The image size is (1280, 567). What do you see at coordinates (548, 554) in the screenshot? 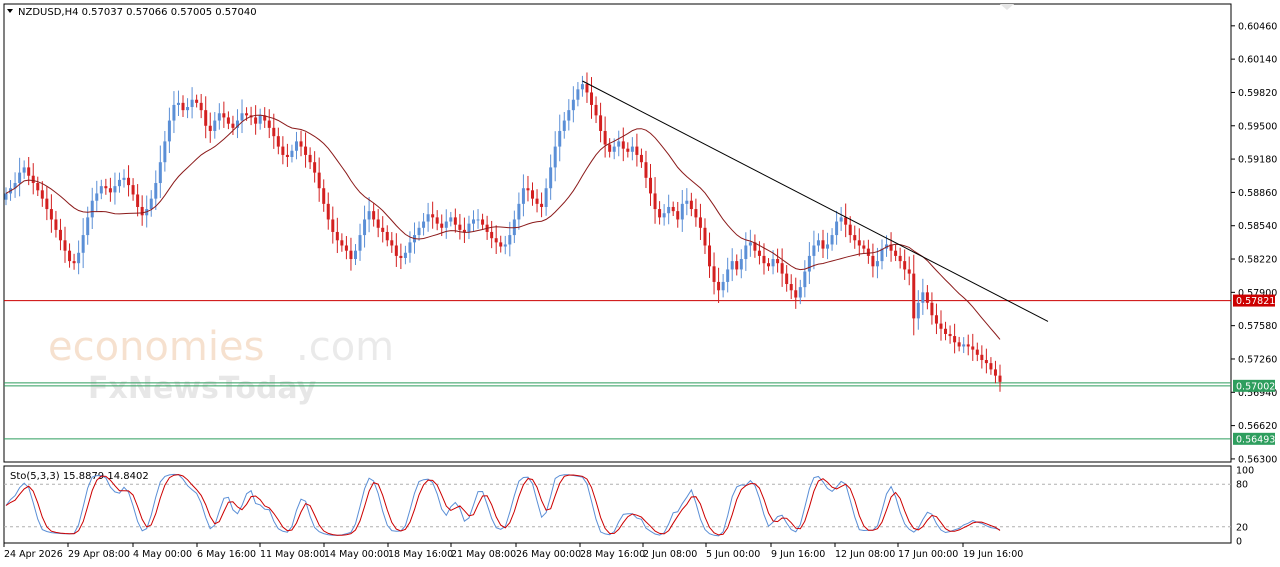
I see `time-tick-label: 26 May 00:00` at bounding box center [548, 554].